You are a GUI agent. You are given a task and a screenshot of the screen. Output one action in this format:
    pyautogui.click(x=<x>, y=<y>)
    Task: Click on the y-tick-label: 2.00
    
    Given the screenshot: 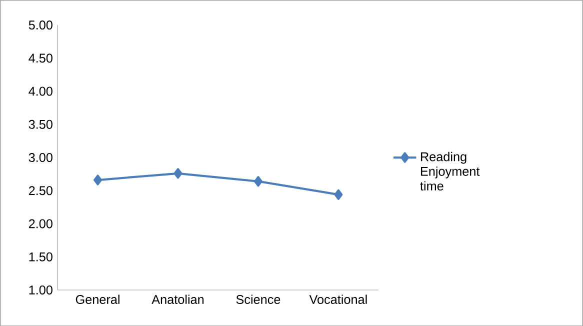 What is the action you would take?
    pyautogui.click(x=40, y=223)
    